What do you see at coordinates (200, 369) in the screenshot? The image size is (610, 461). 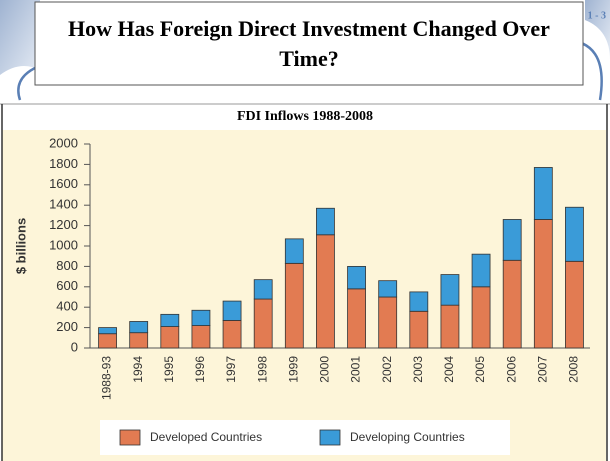 I see `x-tick-label: 1996` at bounding box center [200, 369].